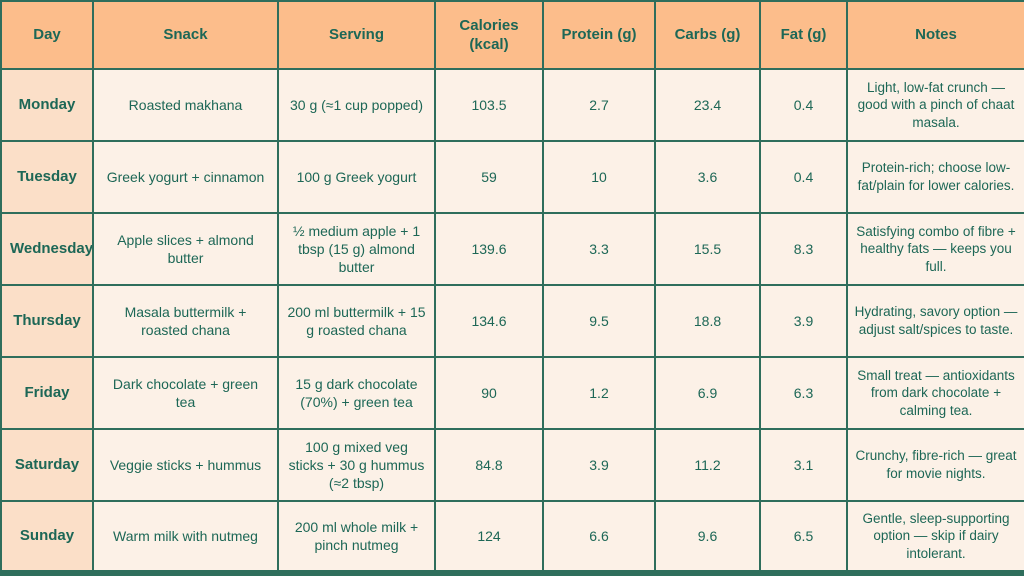  I want to click on cell-snack: Roasted makhana, so click(185, 105).